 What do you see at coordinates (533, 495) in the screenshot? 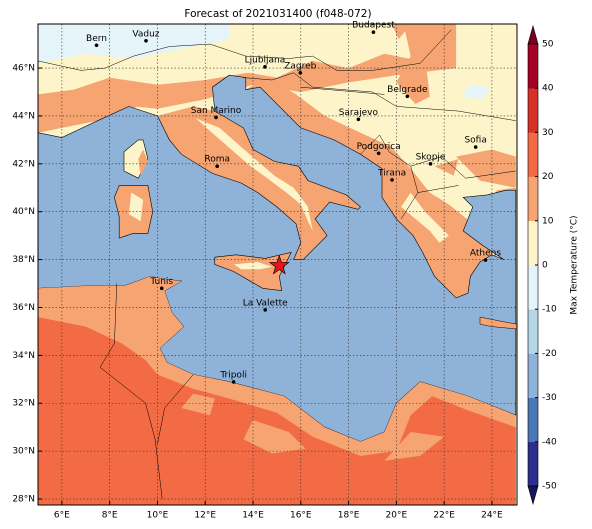
I see `colorbar-under` at bounding box center [533, 495].